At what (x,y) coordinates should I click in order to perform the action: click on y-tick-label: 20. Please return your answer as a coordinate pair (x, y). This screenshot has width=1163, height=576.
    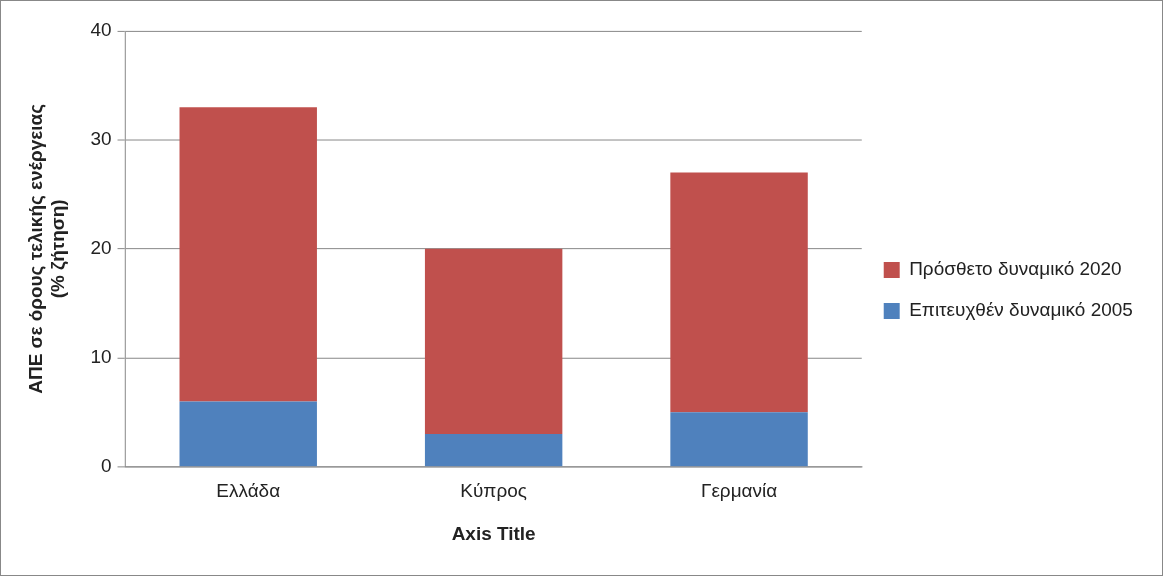
    Looking at the image, I should click on (101, 248).